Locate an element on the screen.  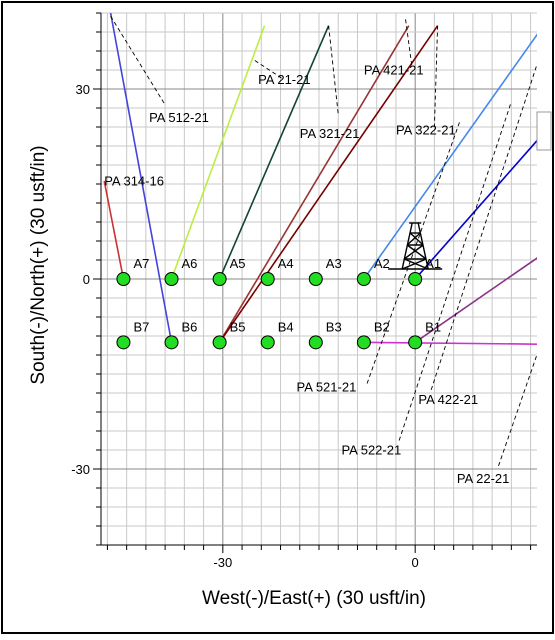
y-tick-label: 0 is located at coordinates (86, 279).